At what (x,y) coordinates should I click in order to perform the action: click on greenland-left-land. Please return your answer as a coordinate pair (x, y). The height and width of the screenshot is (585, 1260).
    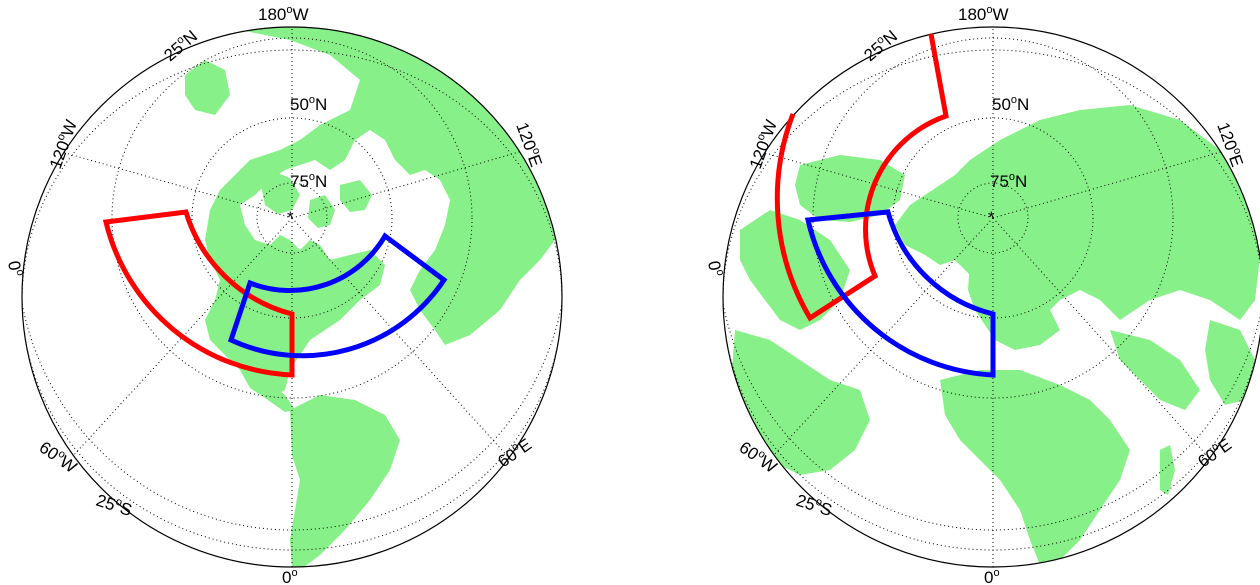
    Looking at the image, I should click on (207, 87).